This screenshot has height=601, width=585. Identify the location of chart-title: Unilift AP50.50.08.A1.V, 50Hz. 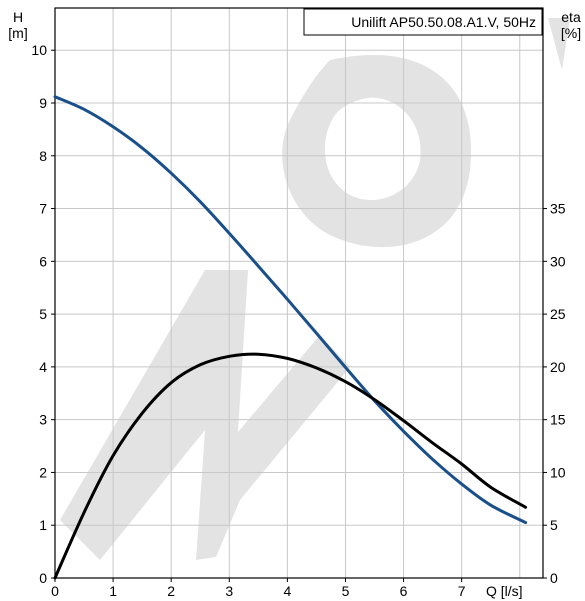
(443, 22).